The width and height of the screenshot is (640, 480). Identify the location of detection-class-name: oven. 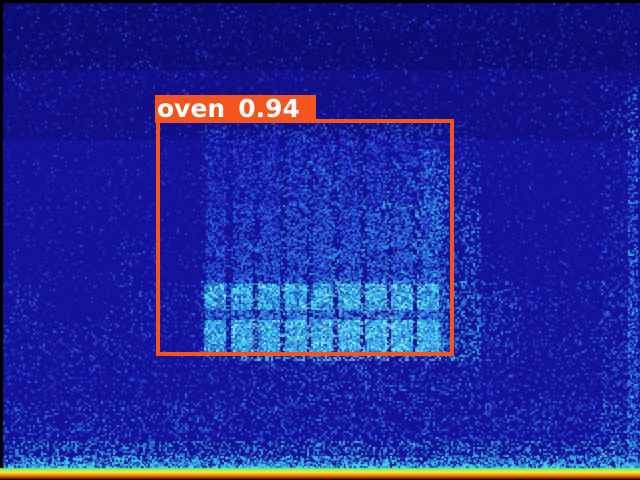
(191, 109).